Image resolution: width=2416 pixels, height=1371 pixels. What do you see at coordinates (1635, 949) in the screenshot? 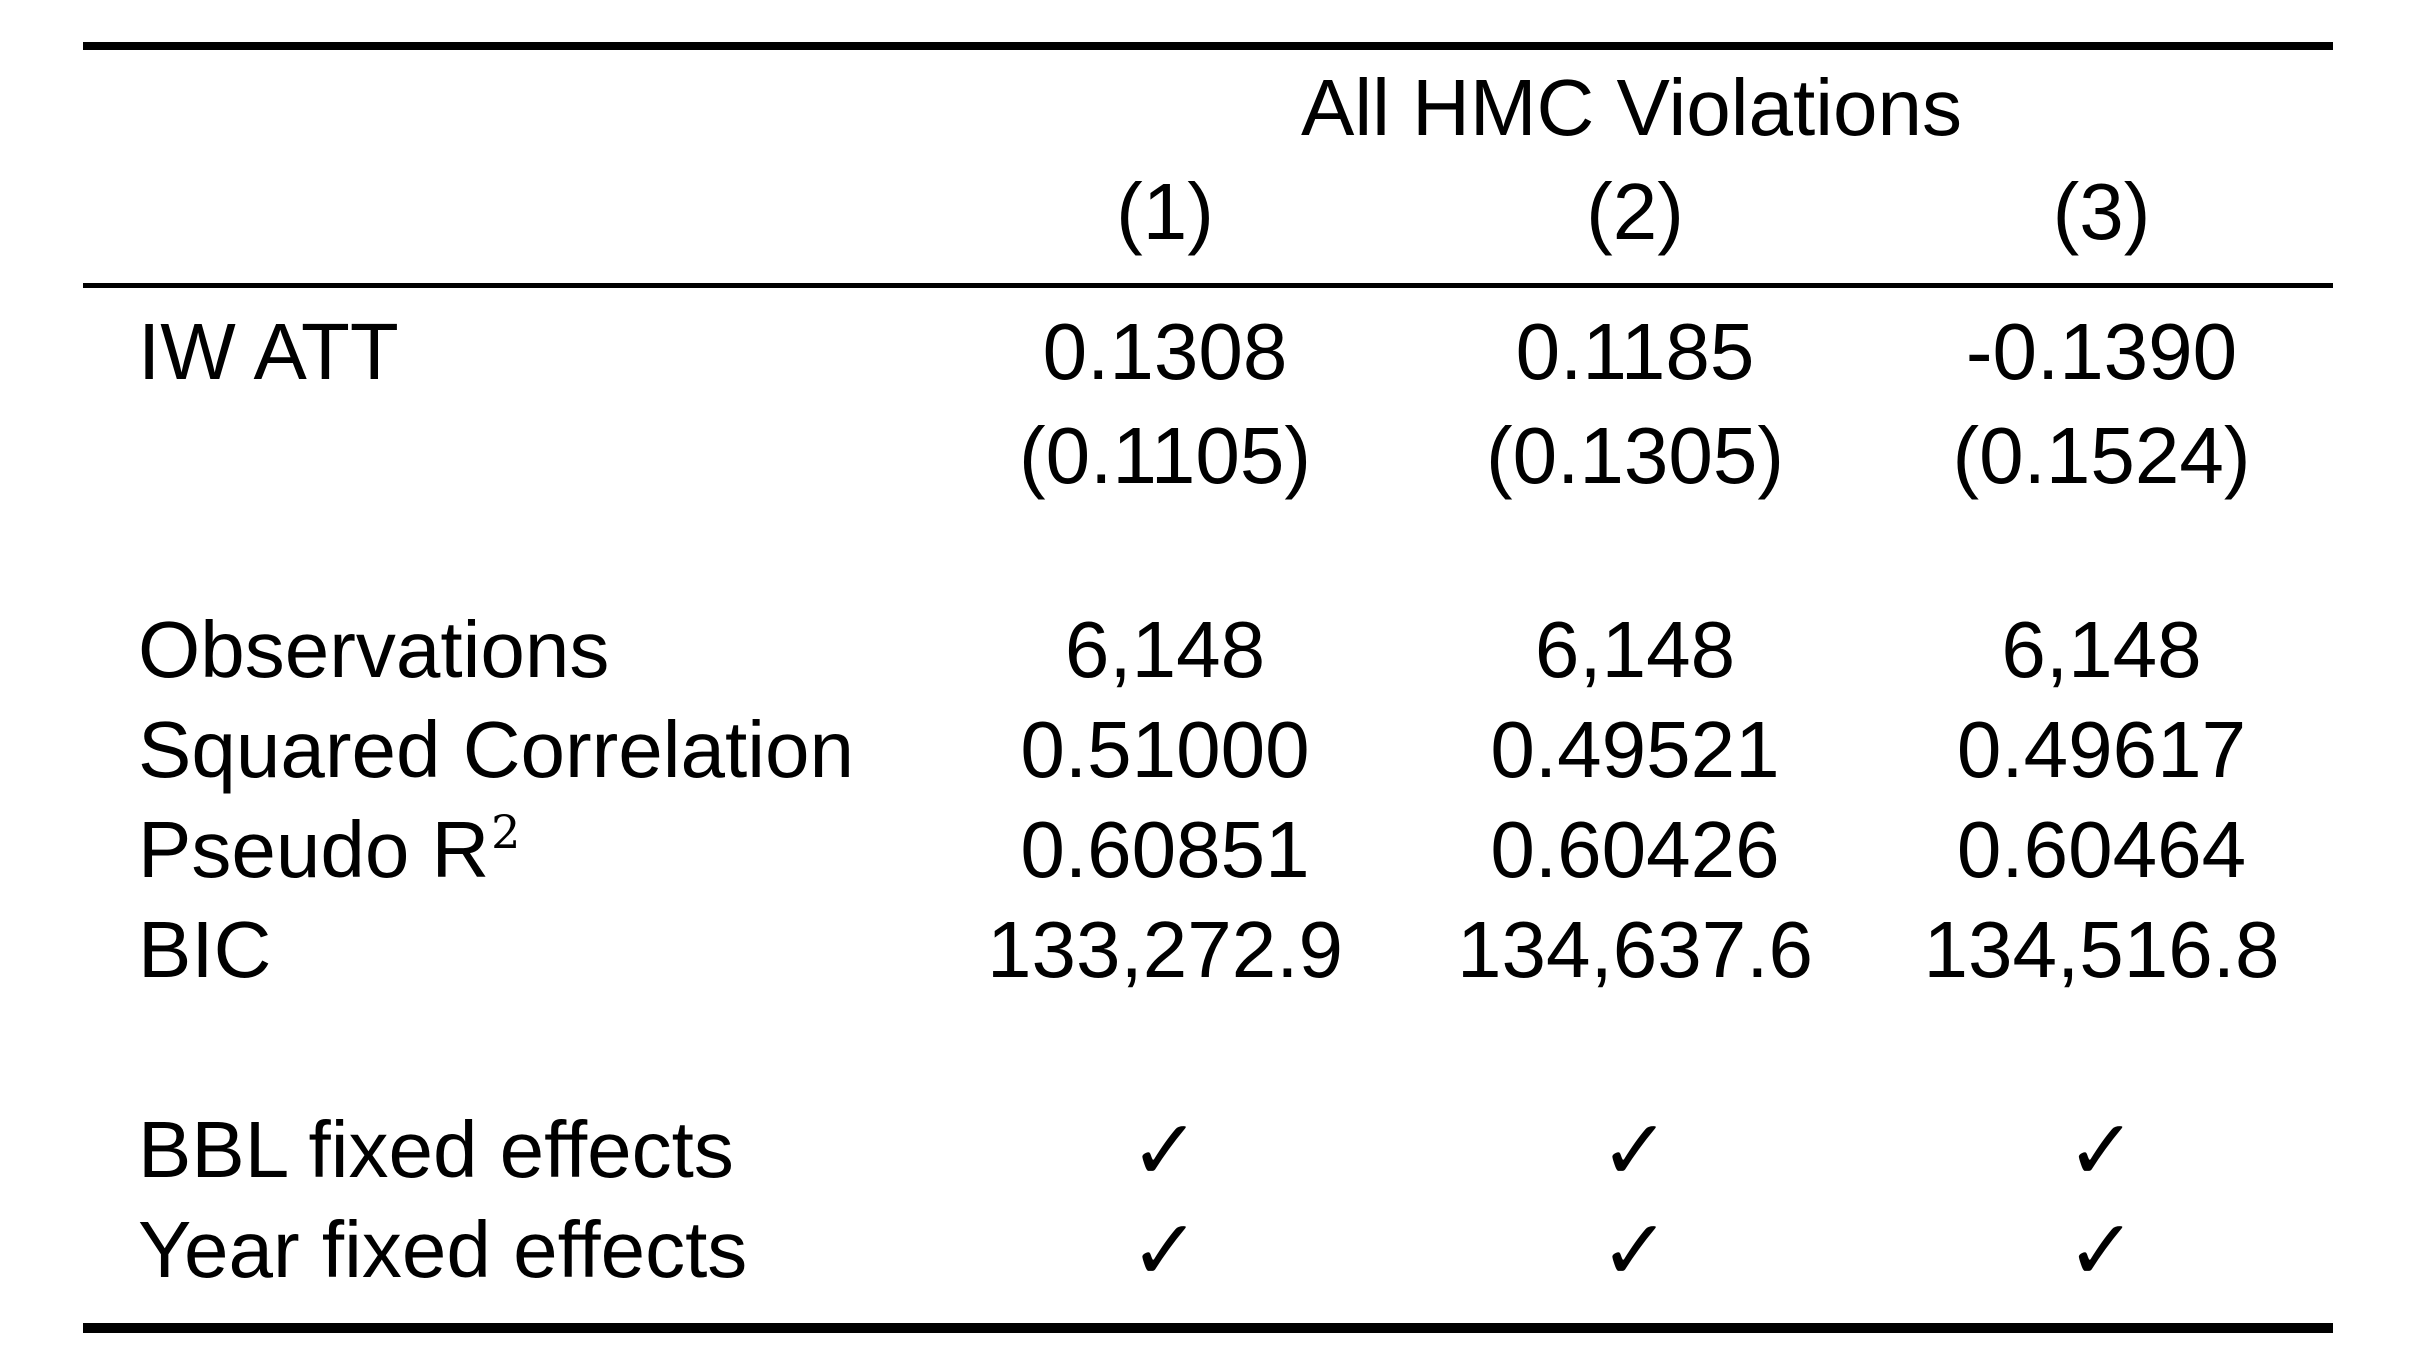
I see `bic-2: 134,637.6` at bounding box center [1635, 949].